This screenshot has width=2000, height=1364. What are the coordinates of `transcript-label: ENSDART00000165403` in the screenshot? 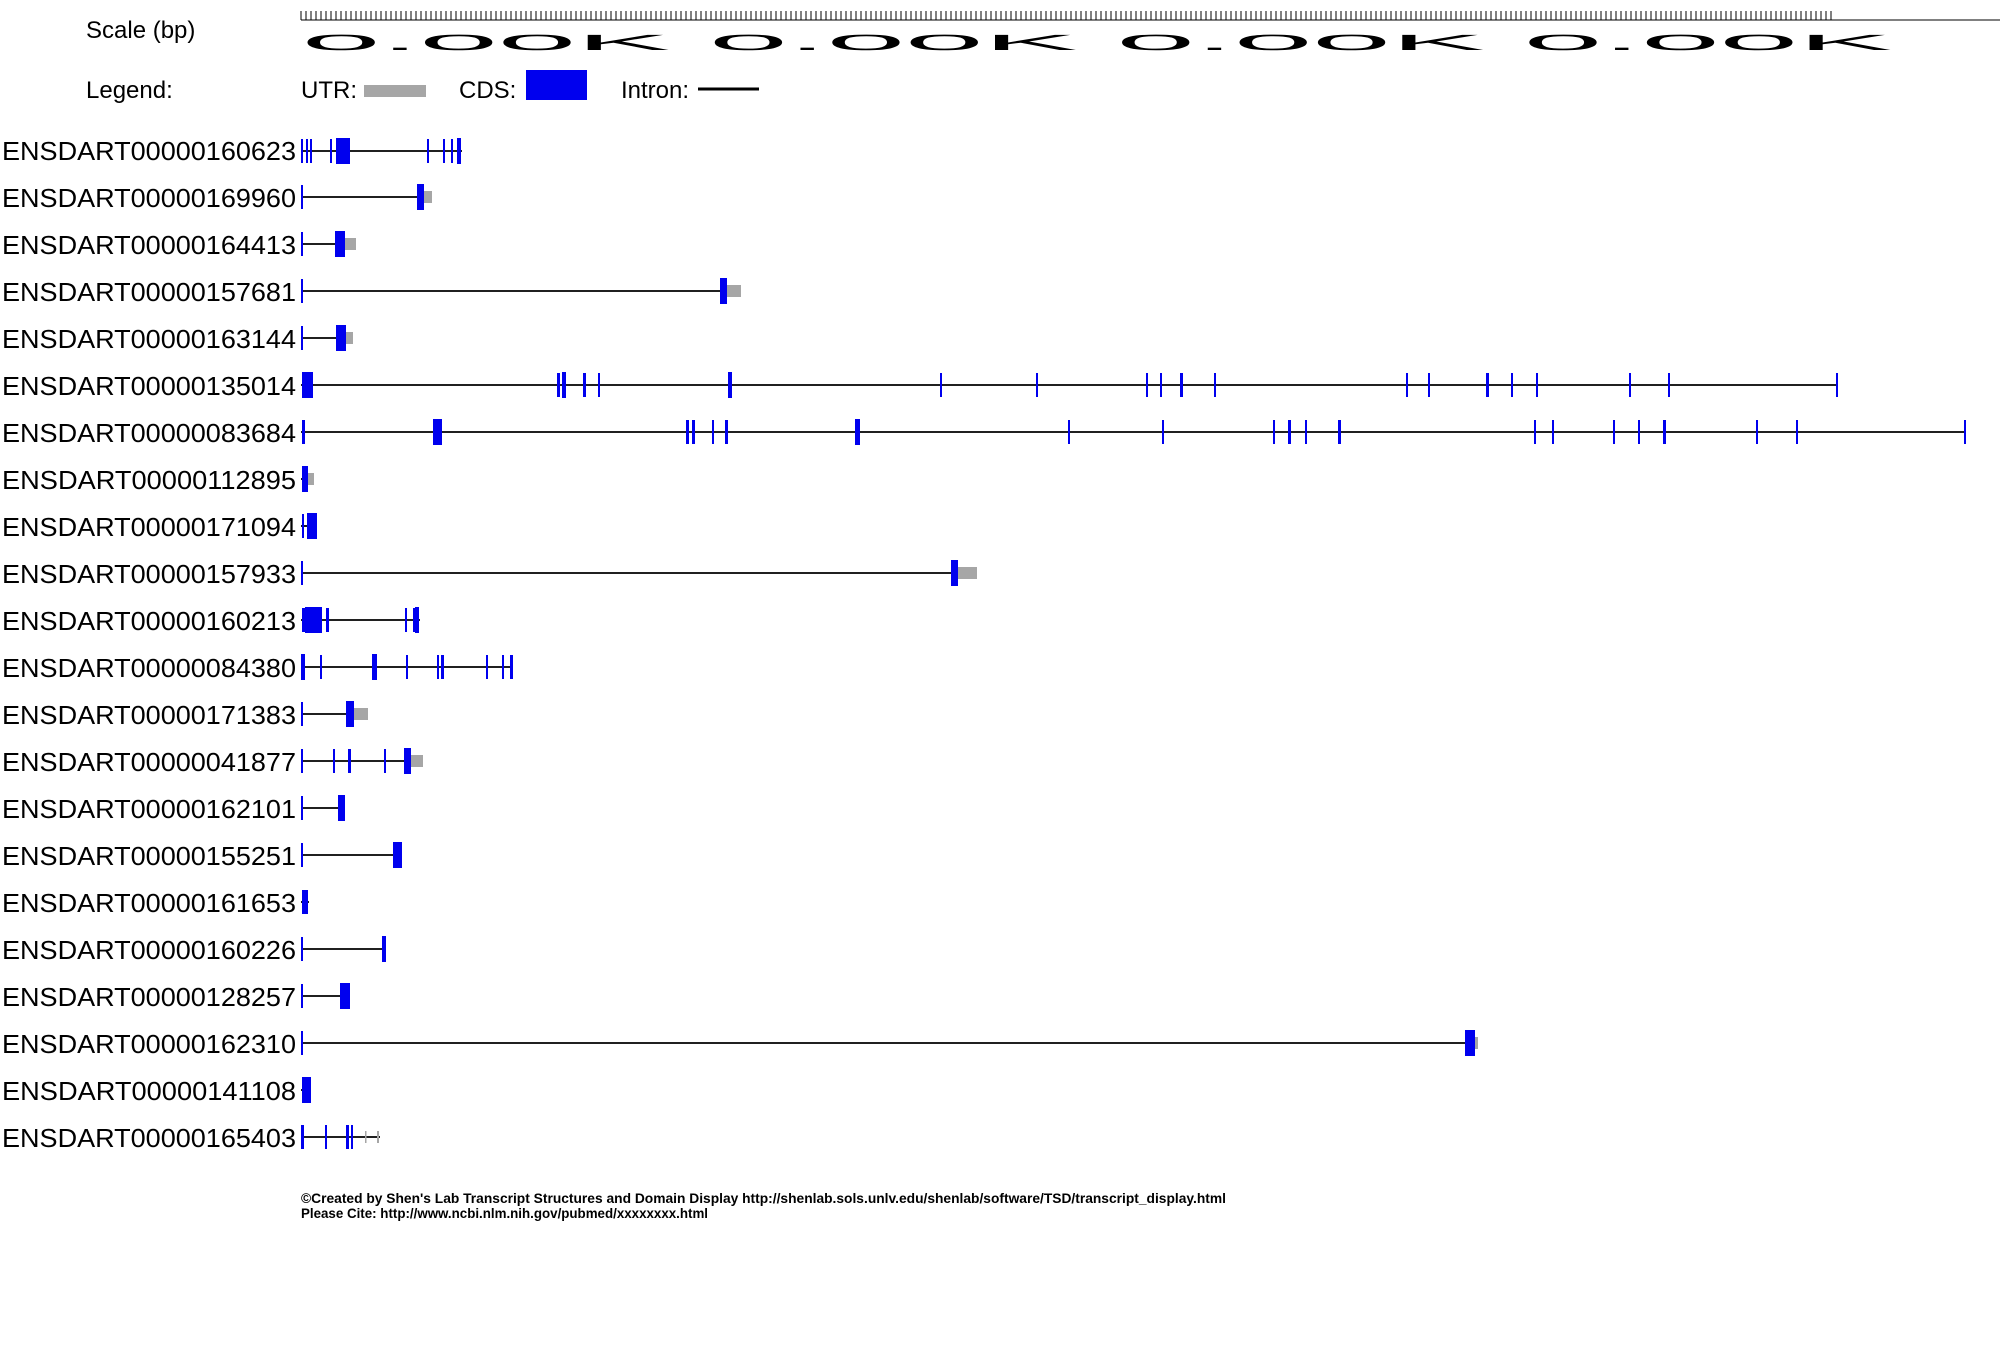 It's located at (149, 1138).